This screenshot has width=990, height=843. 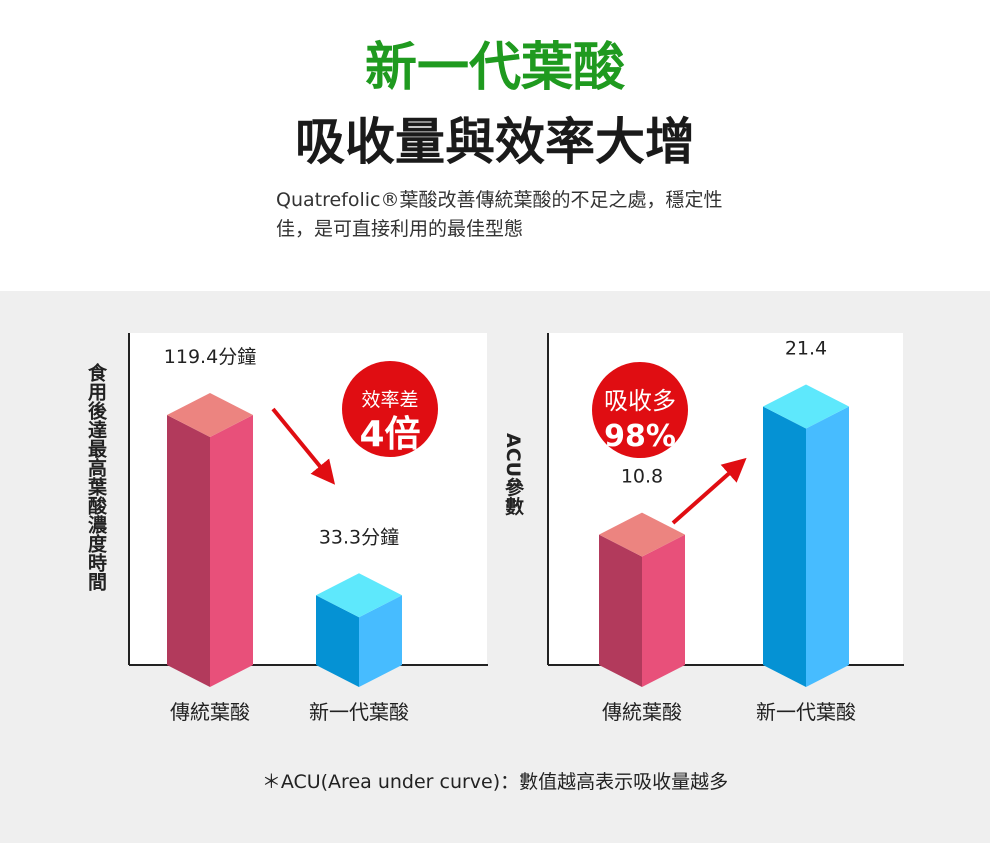 I want to click on chart1-badge-circle, so click(x=390, y=409).